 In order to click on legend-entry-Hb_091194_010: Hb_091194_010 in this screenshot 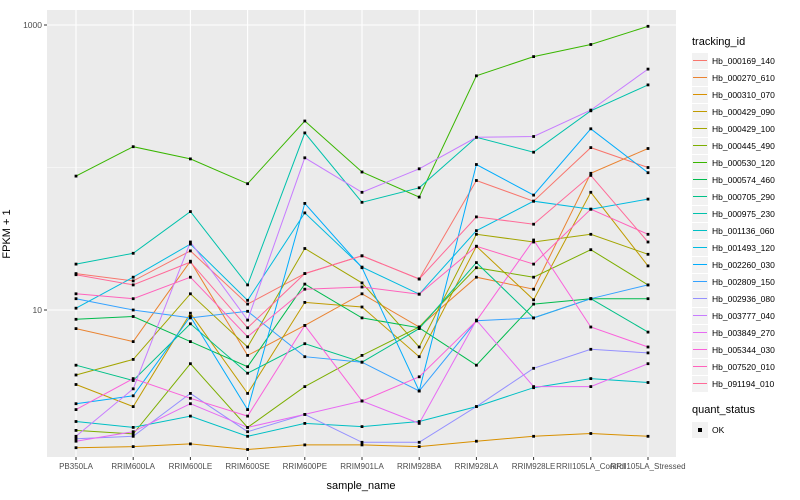, I will do `click(733, 383)`.